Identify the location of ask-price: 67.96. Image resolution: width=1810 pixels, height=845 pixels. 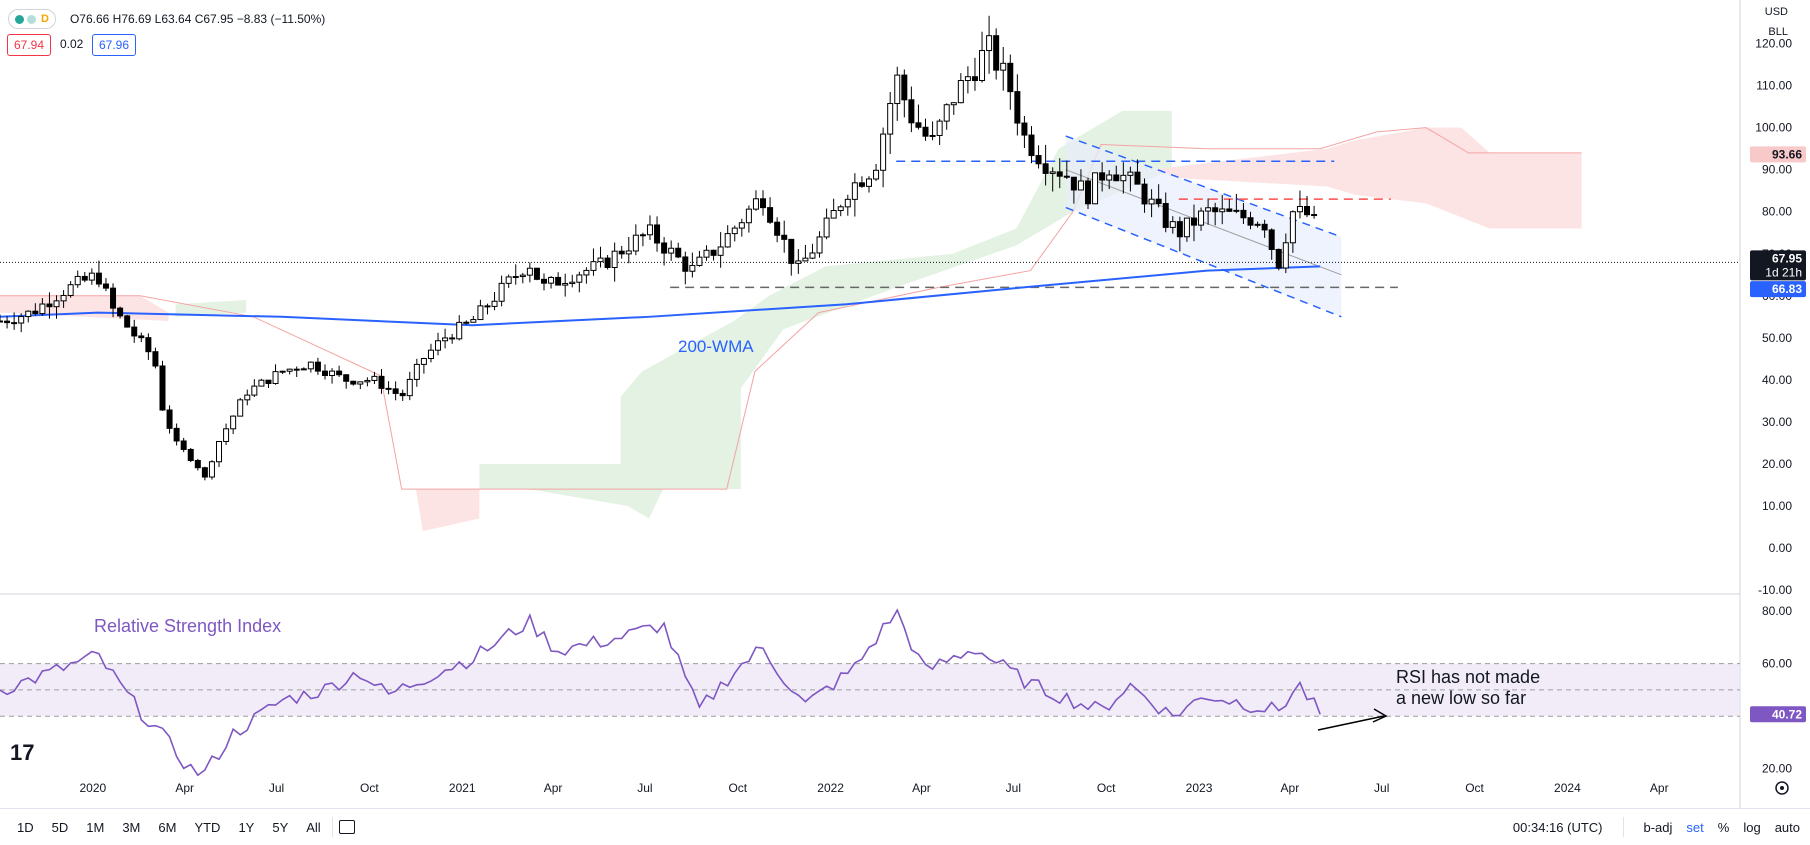
(114, 45).